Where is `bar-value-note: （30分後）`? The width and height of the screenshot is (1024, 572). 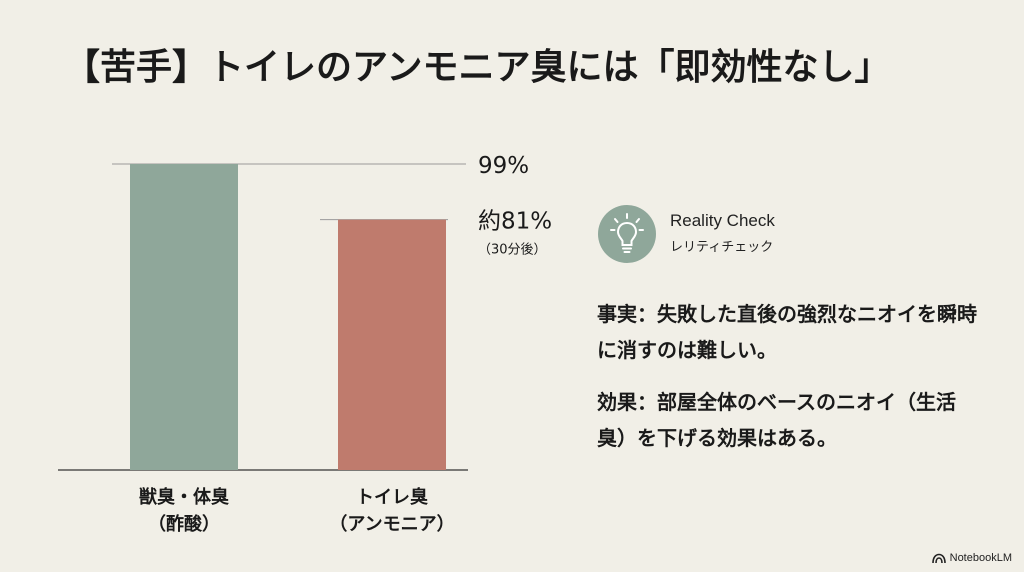
bar-value-note: （30分後） is located at coordinates (512, 250).